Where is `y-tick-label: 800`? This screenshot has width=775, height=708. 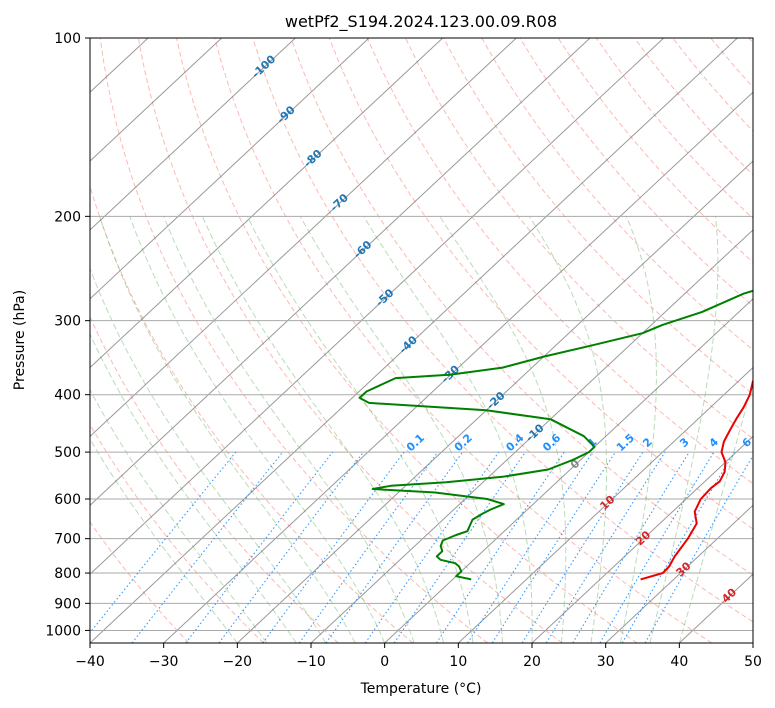 y-tick-label: 800 is located at coordinates (67, 574).